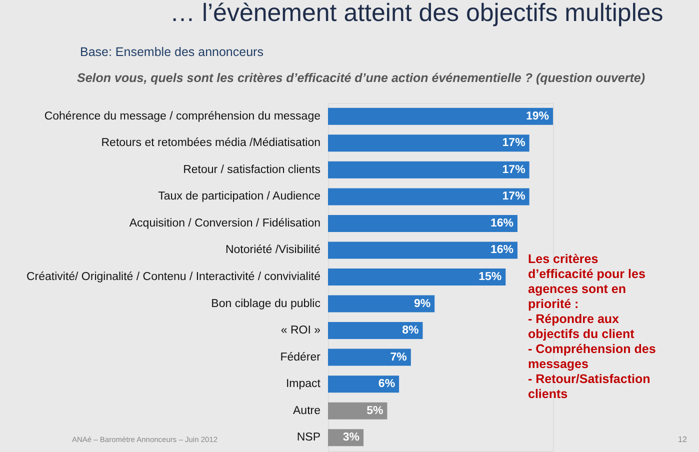  What do you see at coordinates (387, 384) in the screenshot?
I see `data-label: 6%` at bounding box center [387, 384].